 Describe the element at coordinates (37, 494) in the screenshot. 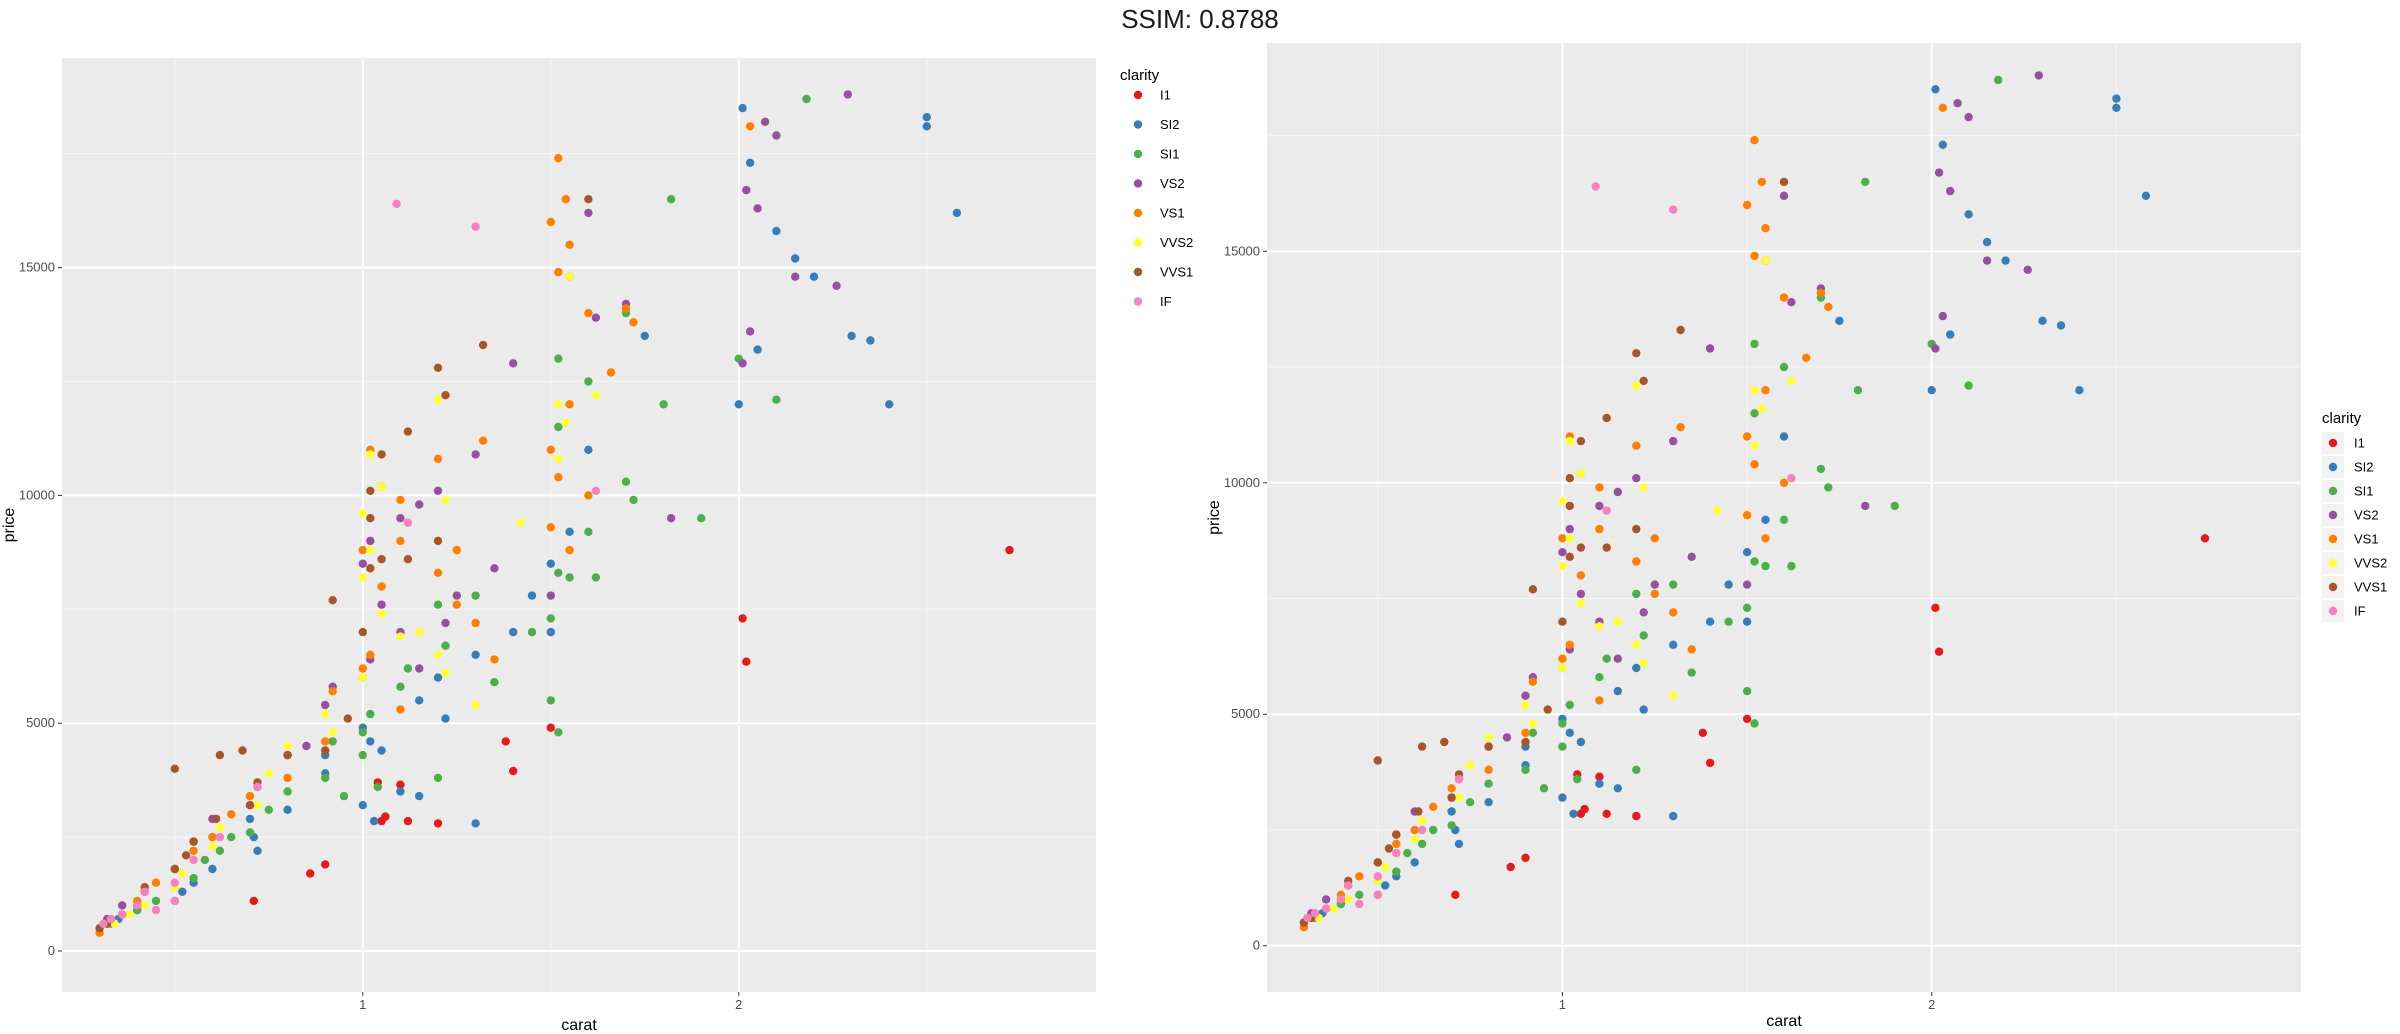

I see `y-tick-label: 10000` at that location.